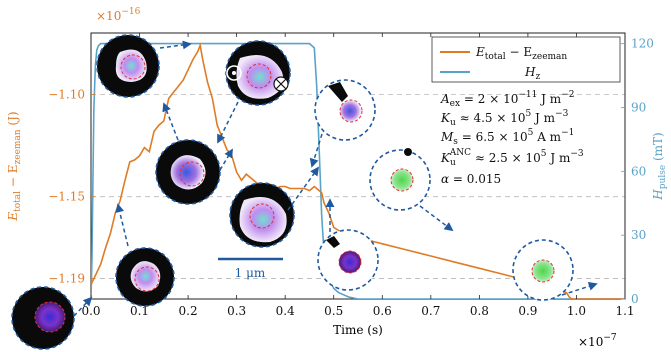 The image size is (671, 352). I want to click on legend: Etotal − Ezeeman Hz, so click(526, 59).